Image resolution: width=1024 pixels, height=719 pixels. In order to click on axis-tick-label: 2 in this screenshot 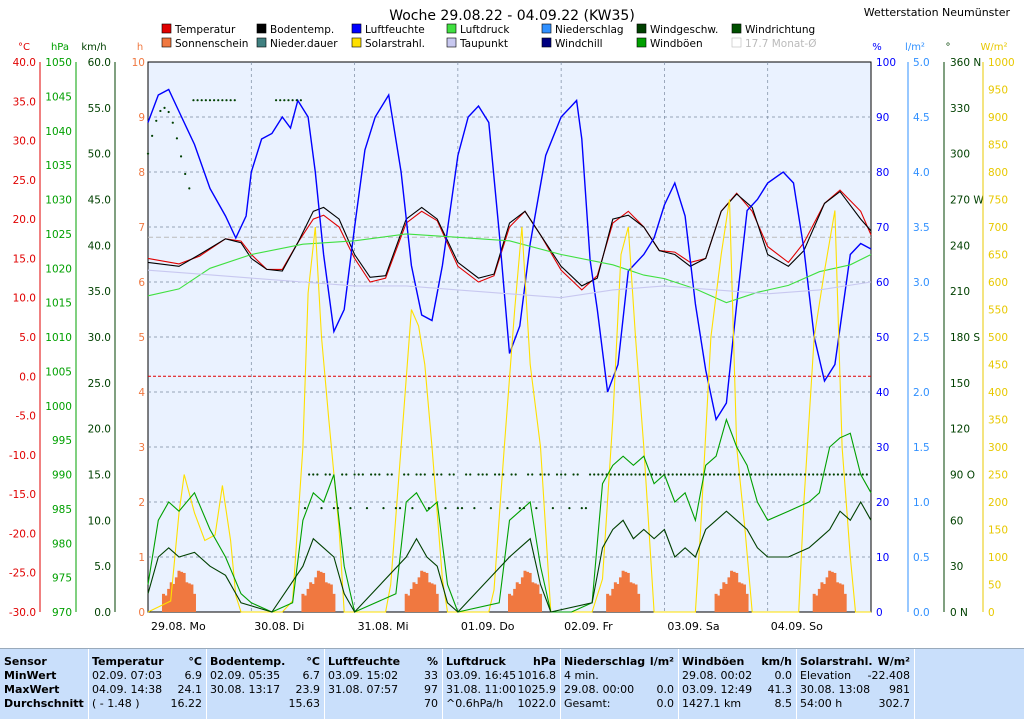, I will do `click(141, 503)`.